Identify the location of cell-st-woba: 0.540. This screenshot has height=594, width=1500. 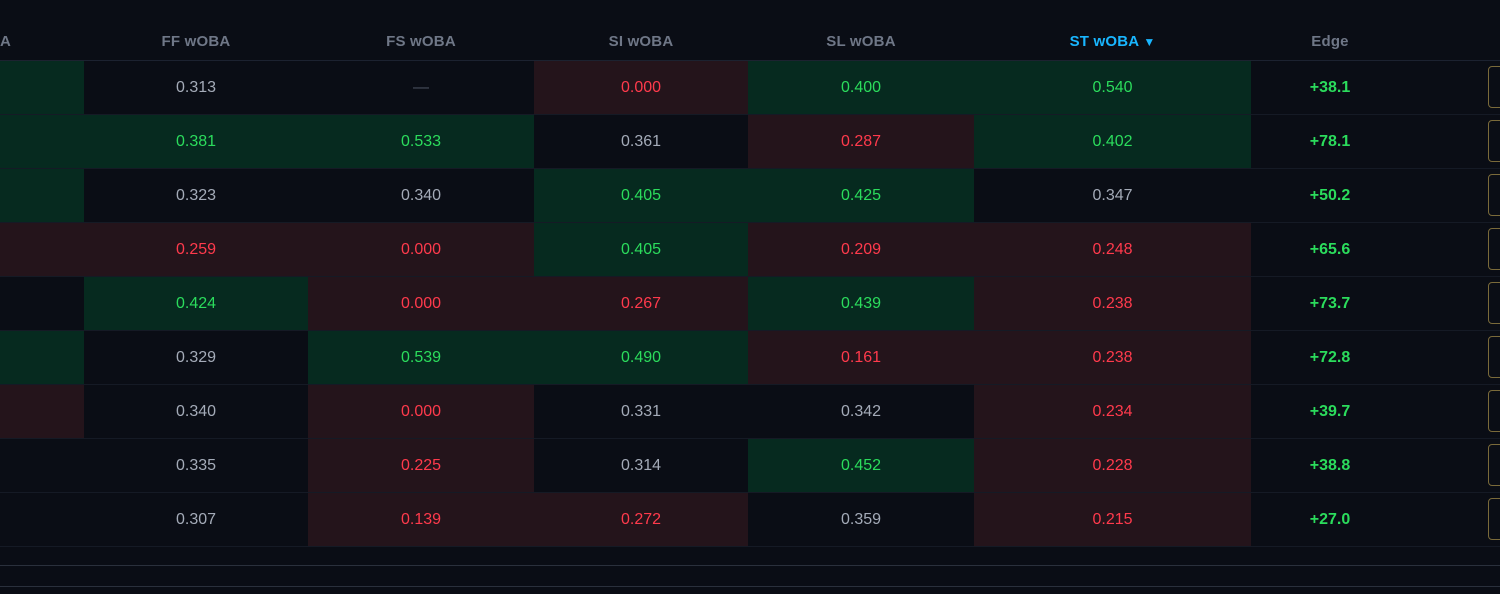
(1112, 87).